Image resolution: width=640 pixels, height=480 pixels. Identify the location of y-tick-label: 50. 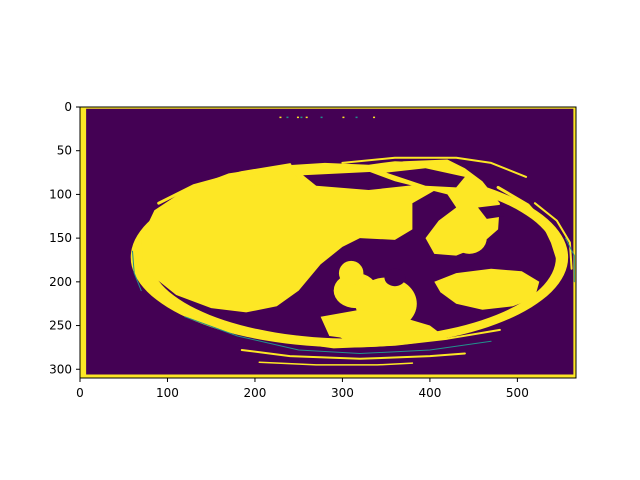
(64, 151).